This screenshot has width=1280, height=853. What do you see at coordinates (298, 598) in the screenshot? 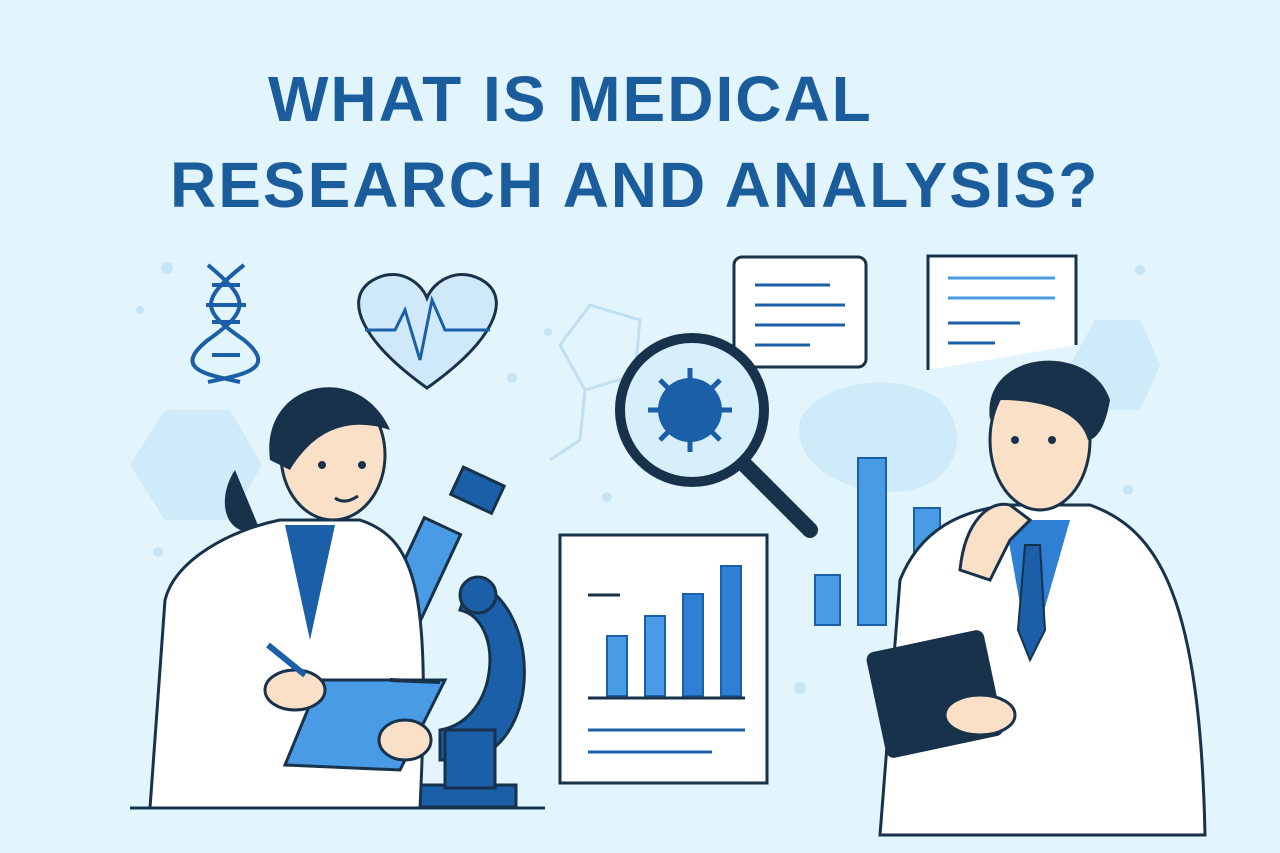
I see `female-scientist` at bounding box center [298, 598].